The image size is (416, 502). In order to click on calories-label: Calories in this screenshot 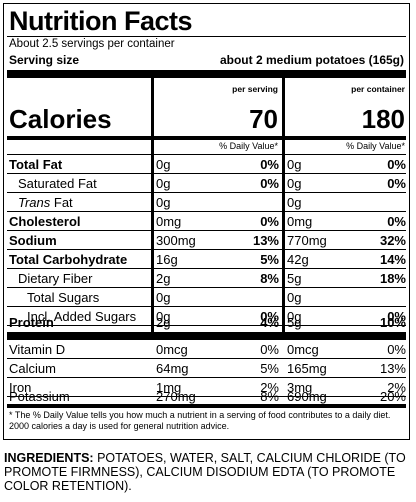, I will do `click(60, 119)`.